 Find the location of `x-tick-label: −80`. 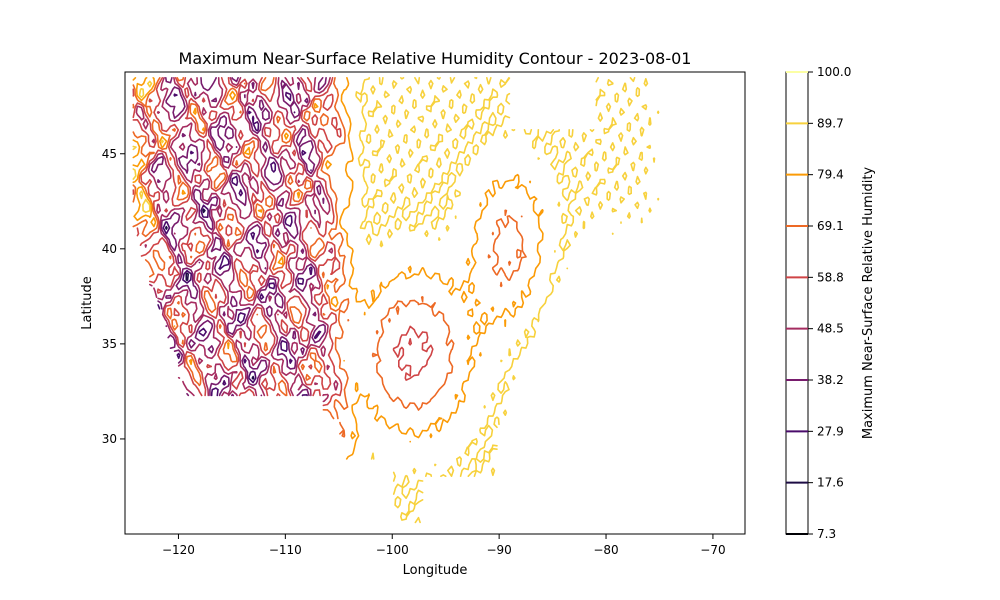

x-tick-label: −80 is located at coordinates (605, 550).